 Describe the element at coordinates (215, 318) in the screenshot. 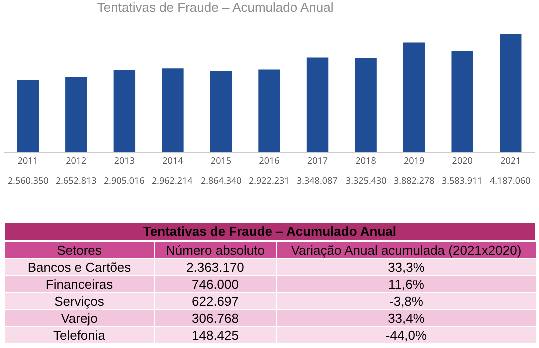

I see `data-label: 306.768` at that location.